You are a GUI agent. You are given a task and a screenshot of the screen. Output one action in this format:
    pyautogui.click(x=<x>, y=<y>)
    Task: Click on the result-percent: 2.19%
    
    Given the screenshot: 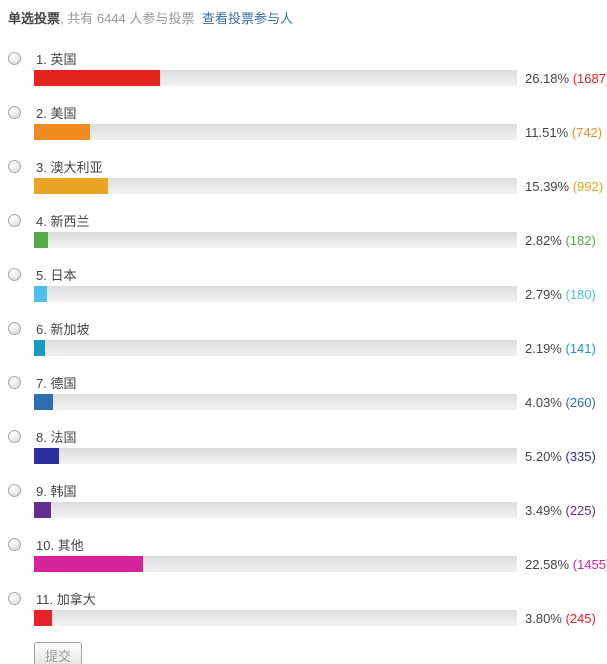 What is the action you would take?
    pyautogui.click(x=543, y=348)
    